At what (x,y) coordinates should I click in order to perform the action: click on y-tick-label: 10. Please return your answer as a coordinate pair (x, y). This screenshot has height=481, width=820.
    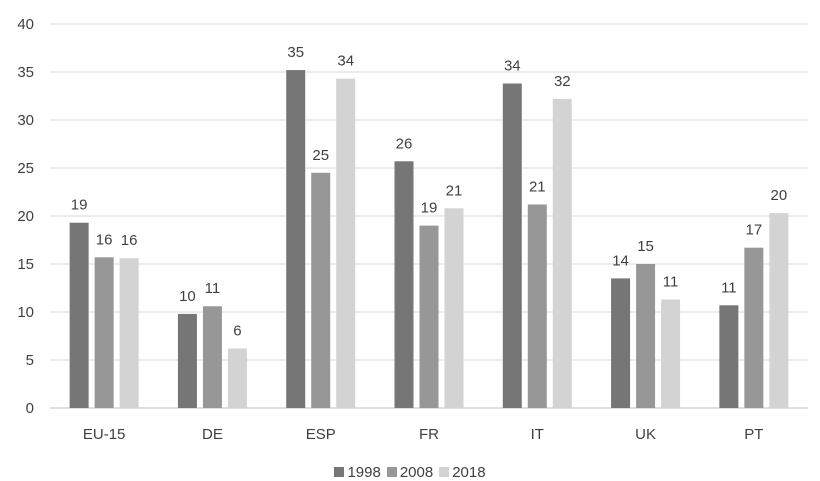
    Looking at the image, I should click on (25, 312).